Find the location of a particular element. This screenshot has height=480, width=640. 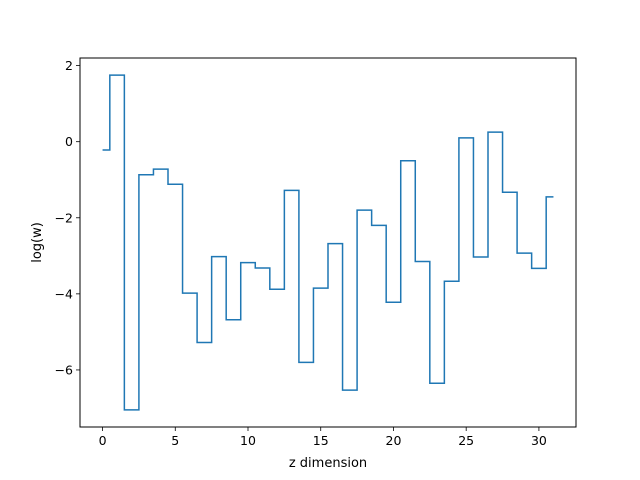

x-tick-label: 5 is located at coordinates (175, 440).